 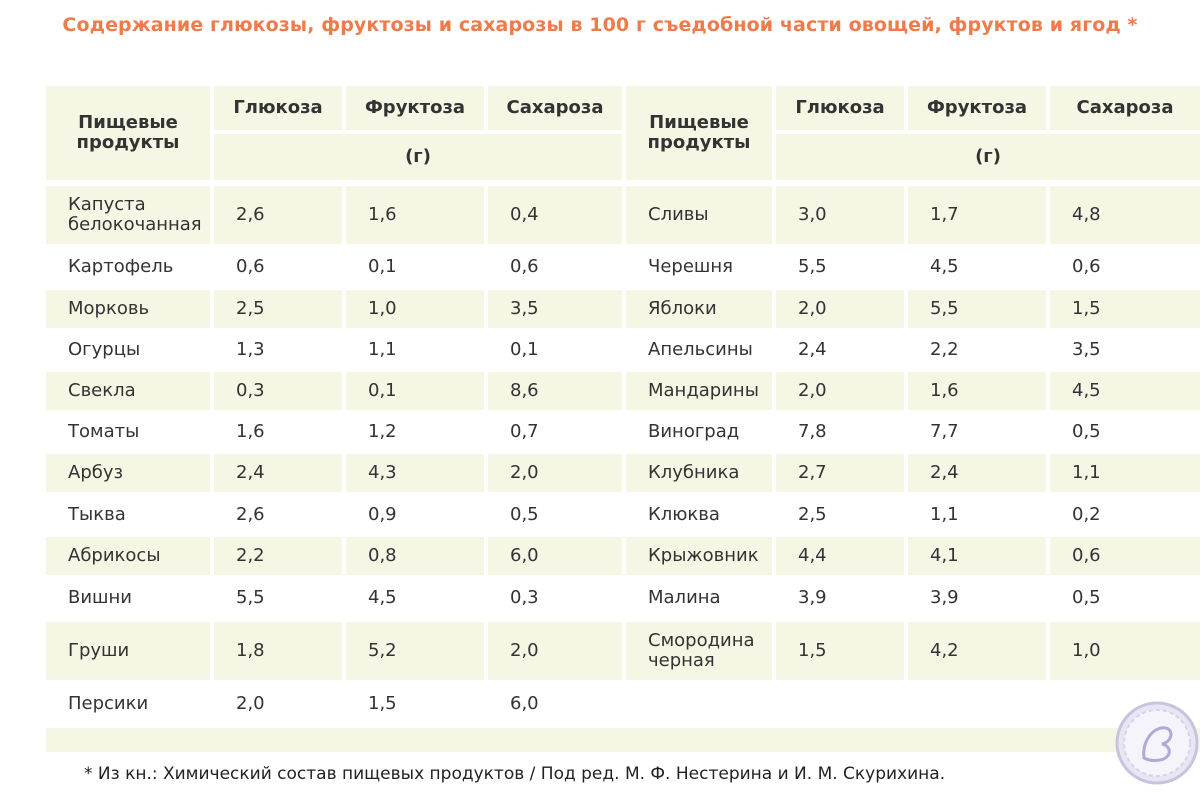 I want to click on table-row-product: Мандарины, so click(x=699, y=391).